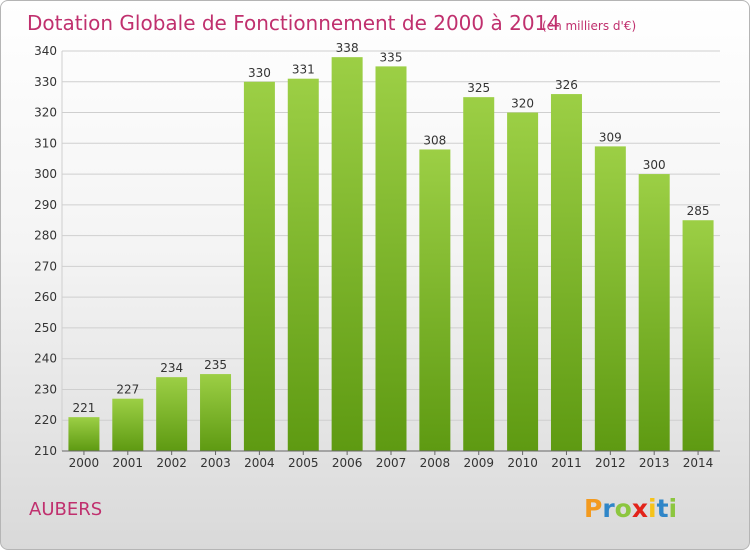  What do you see at coordinates (698, 463) in the screenshot?
I see `x-tick-label: 2014` at bounding box center [698, 463].